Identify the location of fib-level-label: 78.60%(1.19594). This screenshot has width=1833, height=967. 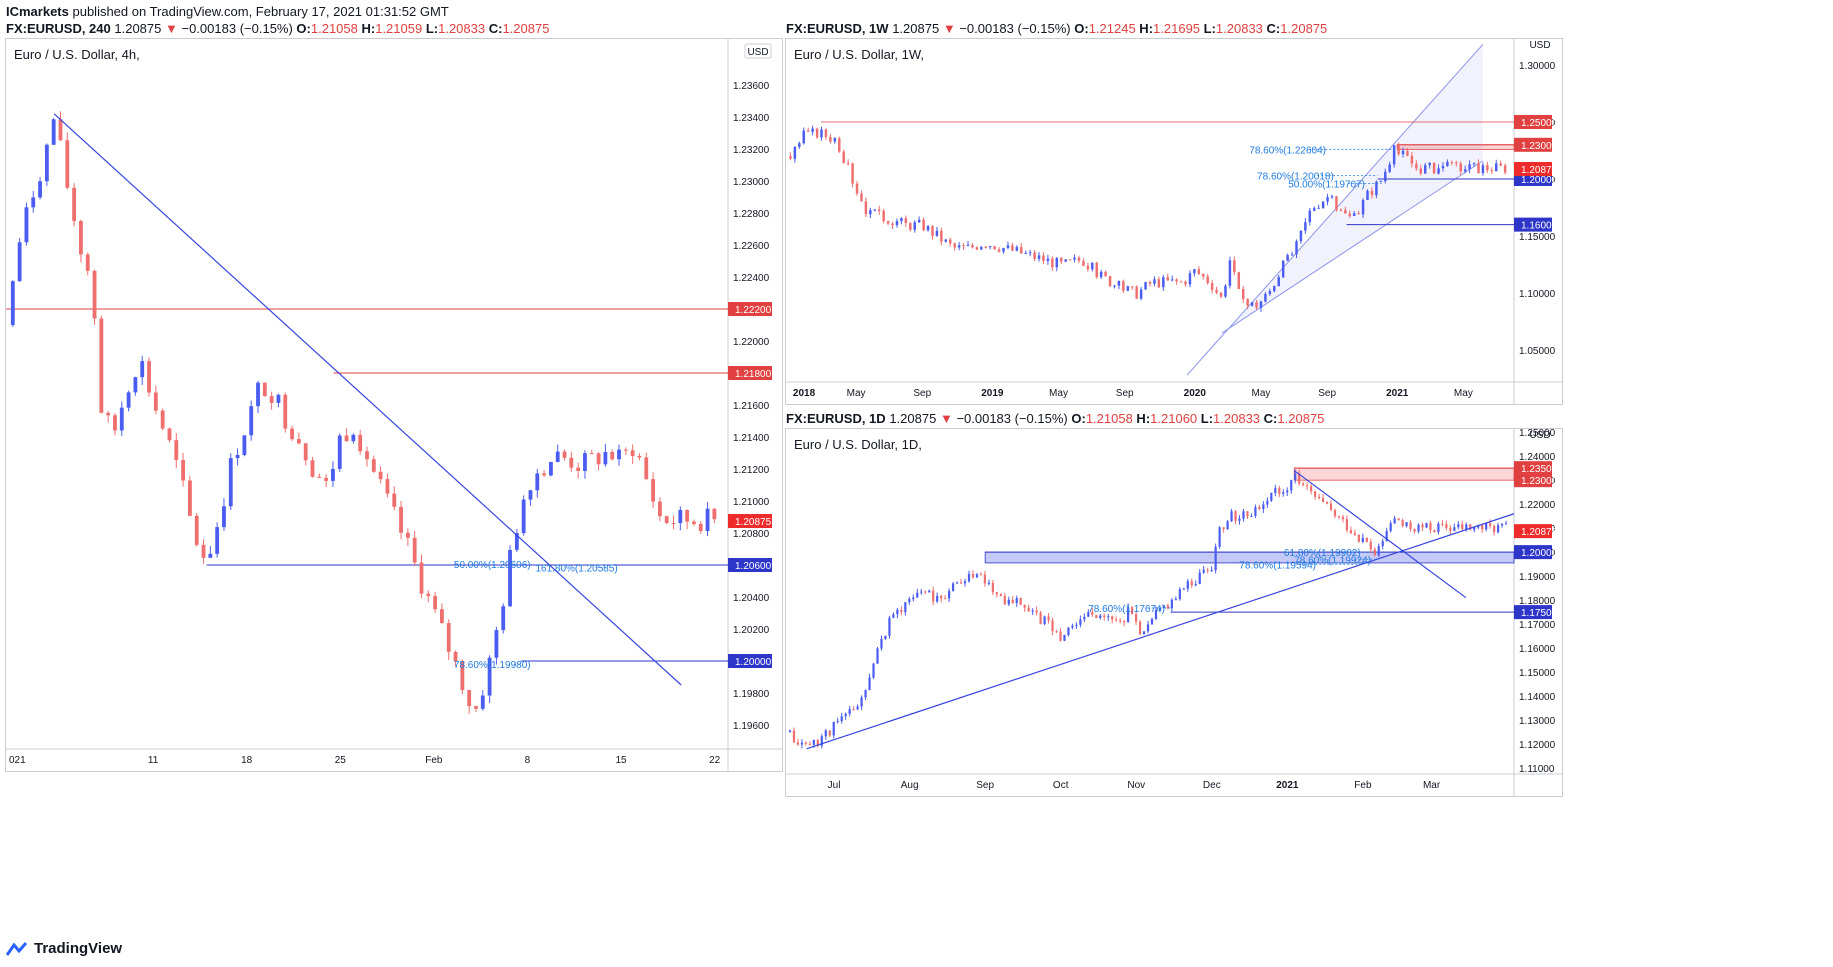
(1277, 565).